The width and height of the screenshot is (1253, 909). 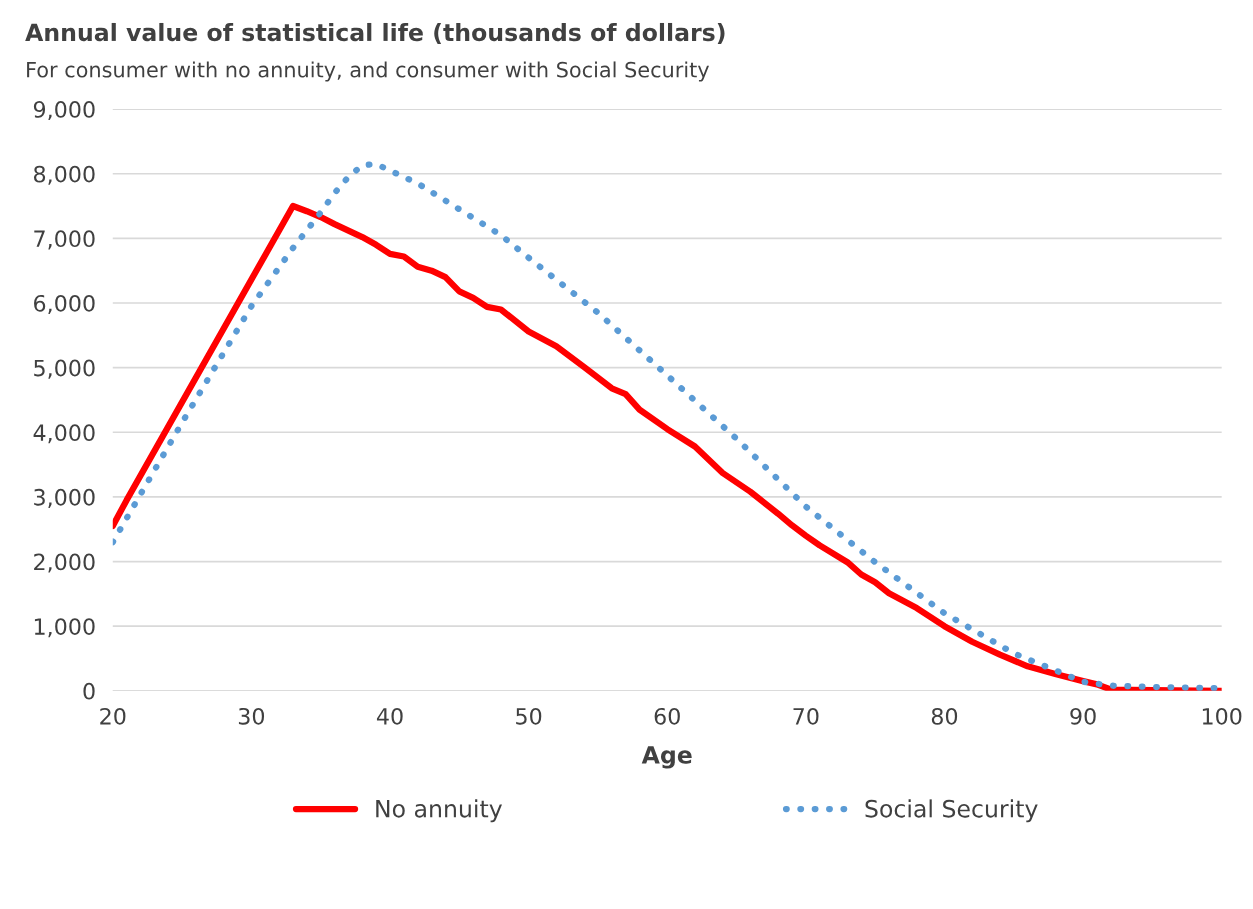 I want to click on x-tick-label: 50, so click(x=529, y=716).